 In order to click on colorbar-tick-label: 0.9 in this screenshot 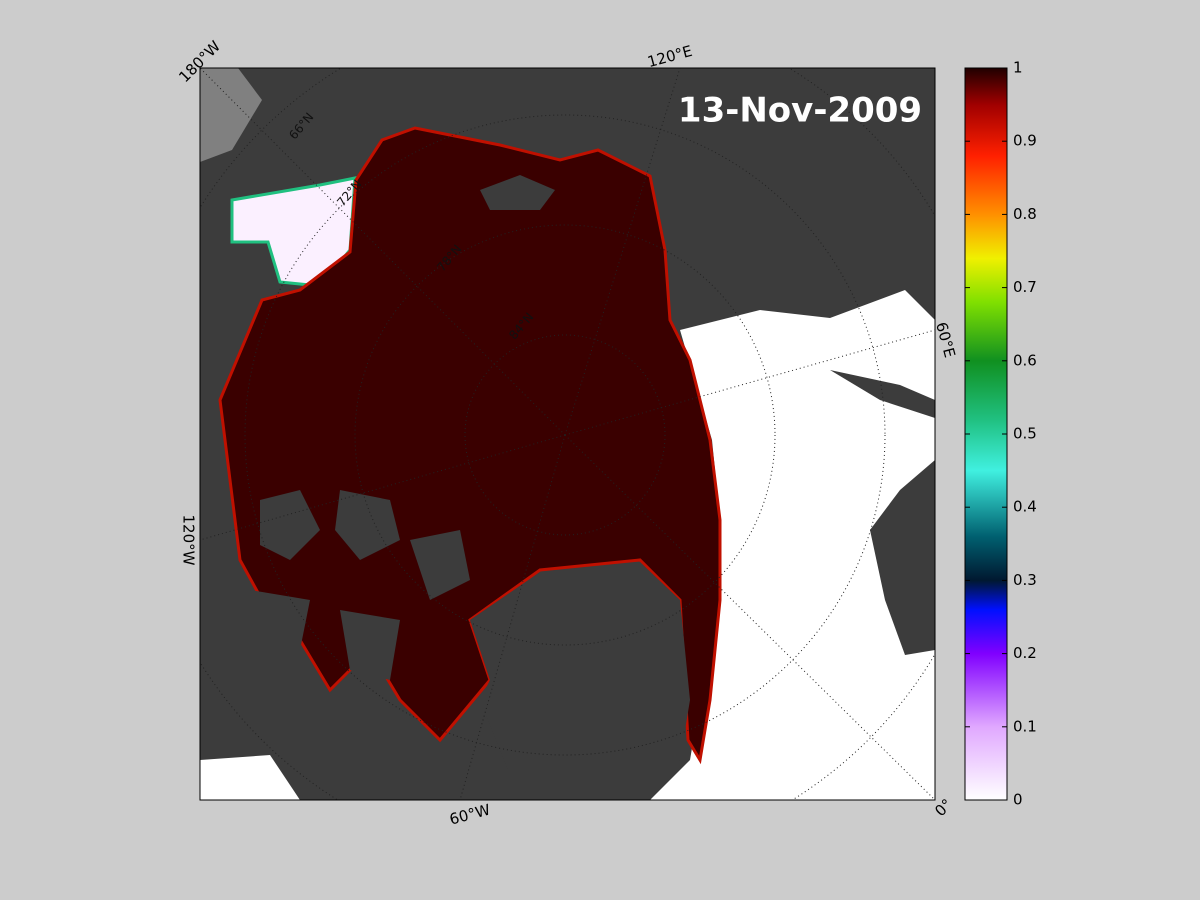, I will do `click(1025, 141)`.